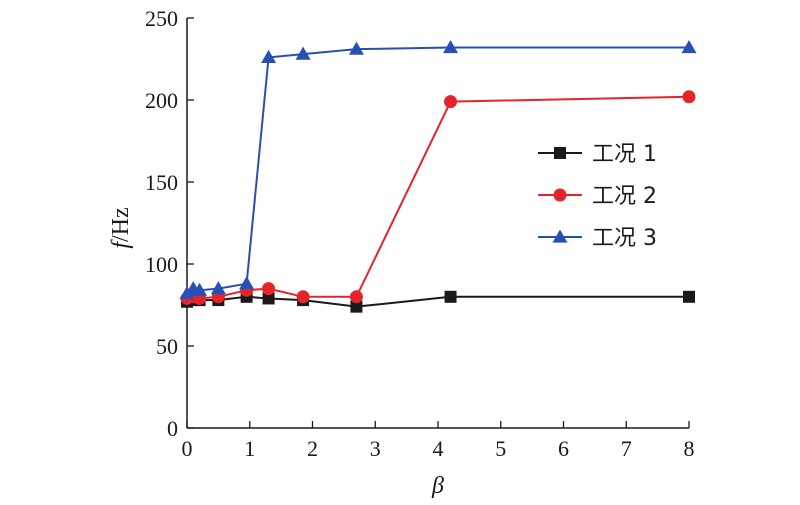  I want to click on y-axis-label-unit: /Hz, so click(121, 224).